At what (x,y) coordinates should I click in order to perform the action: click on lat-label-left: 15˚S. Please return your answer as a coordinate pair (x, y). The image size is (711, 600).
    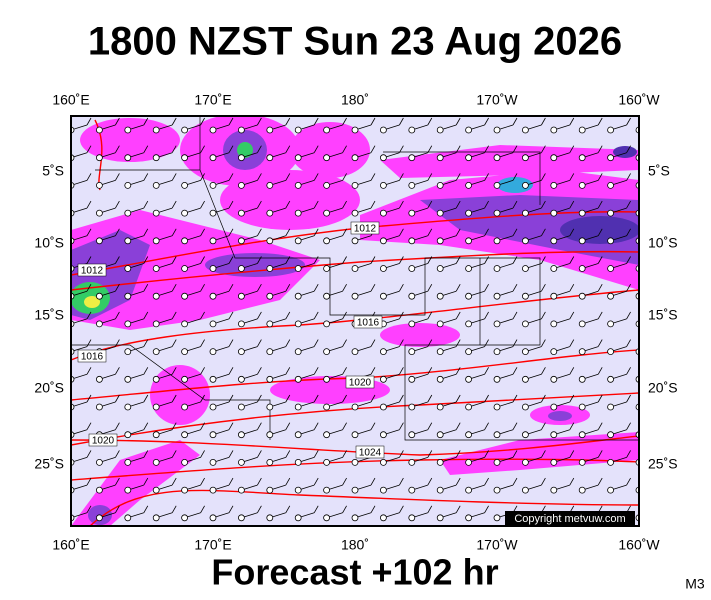
    Looking at the image, I should click on (49, 315).